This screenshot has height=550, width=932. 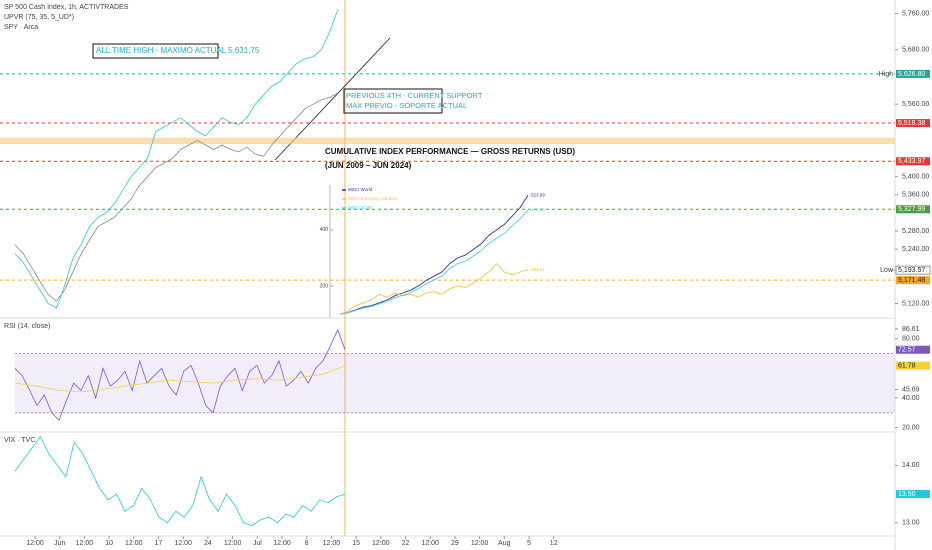 What do you see at coordinates (915, 303) in the screenshot?
I see `y-tick-label: 5,120.00` at bounding box center [915, 303].